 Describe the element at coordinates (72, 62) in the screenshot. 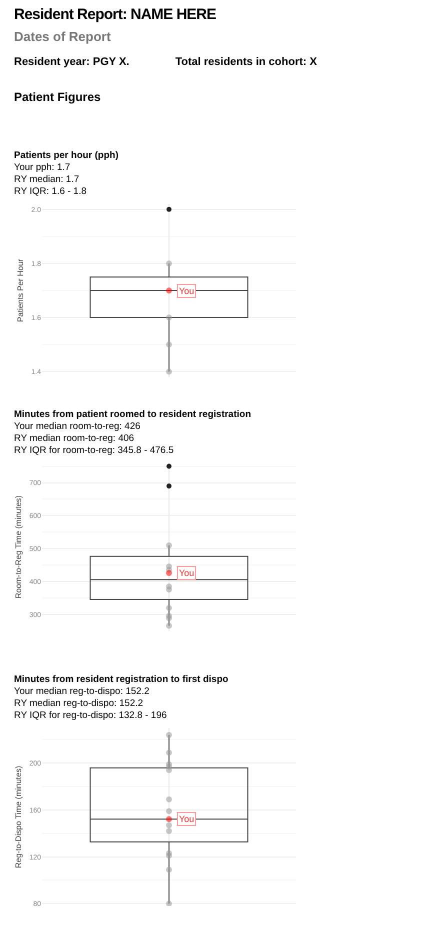

I see `text: Resident year: PGY X.` at that location.